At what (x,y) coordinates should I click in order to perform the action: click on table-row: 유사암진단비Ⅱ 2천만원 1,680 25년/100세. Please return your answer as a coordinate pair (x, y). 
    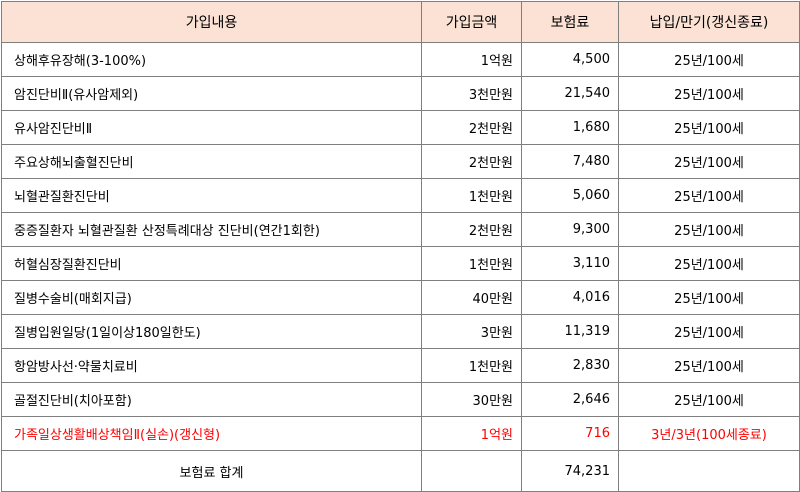
    Looking at the image, I should click on (400, 127).